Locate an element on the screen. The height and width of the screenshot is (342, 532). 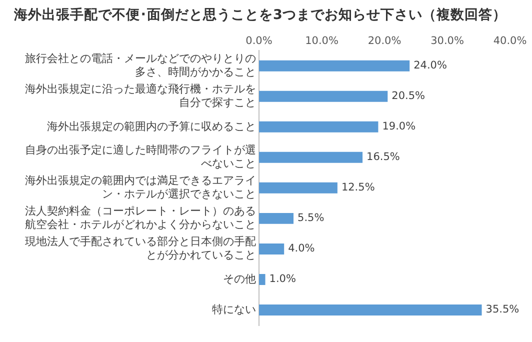
y-tick-label: 自身の出張予定に適した時間帯のフライトが選べないこと is located at coordinates (140, 156).